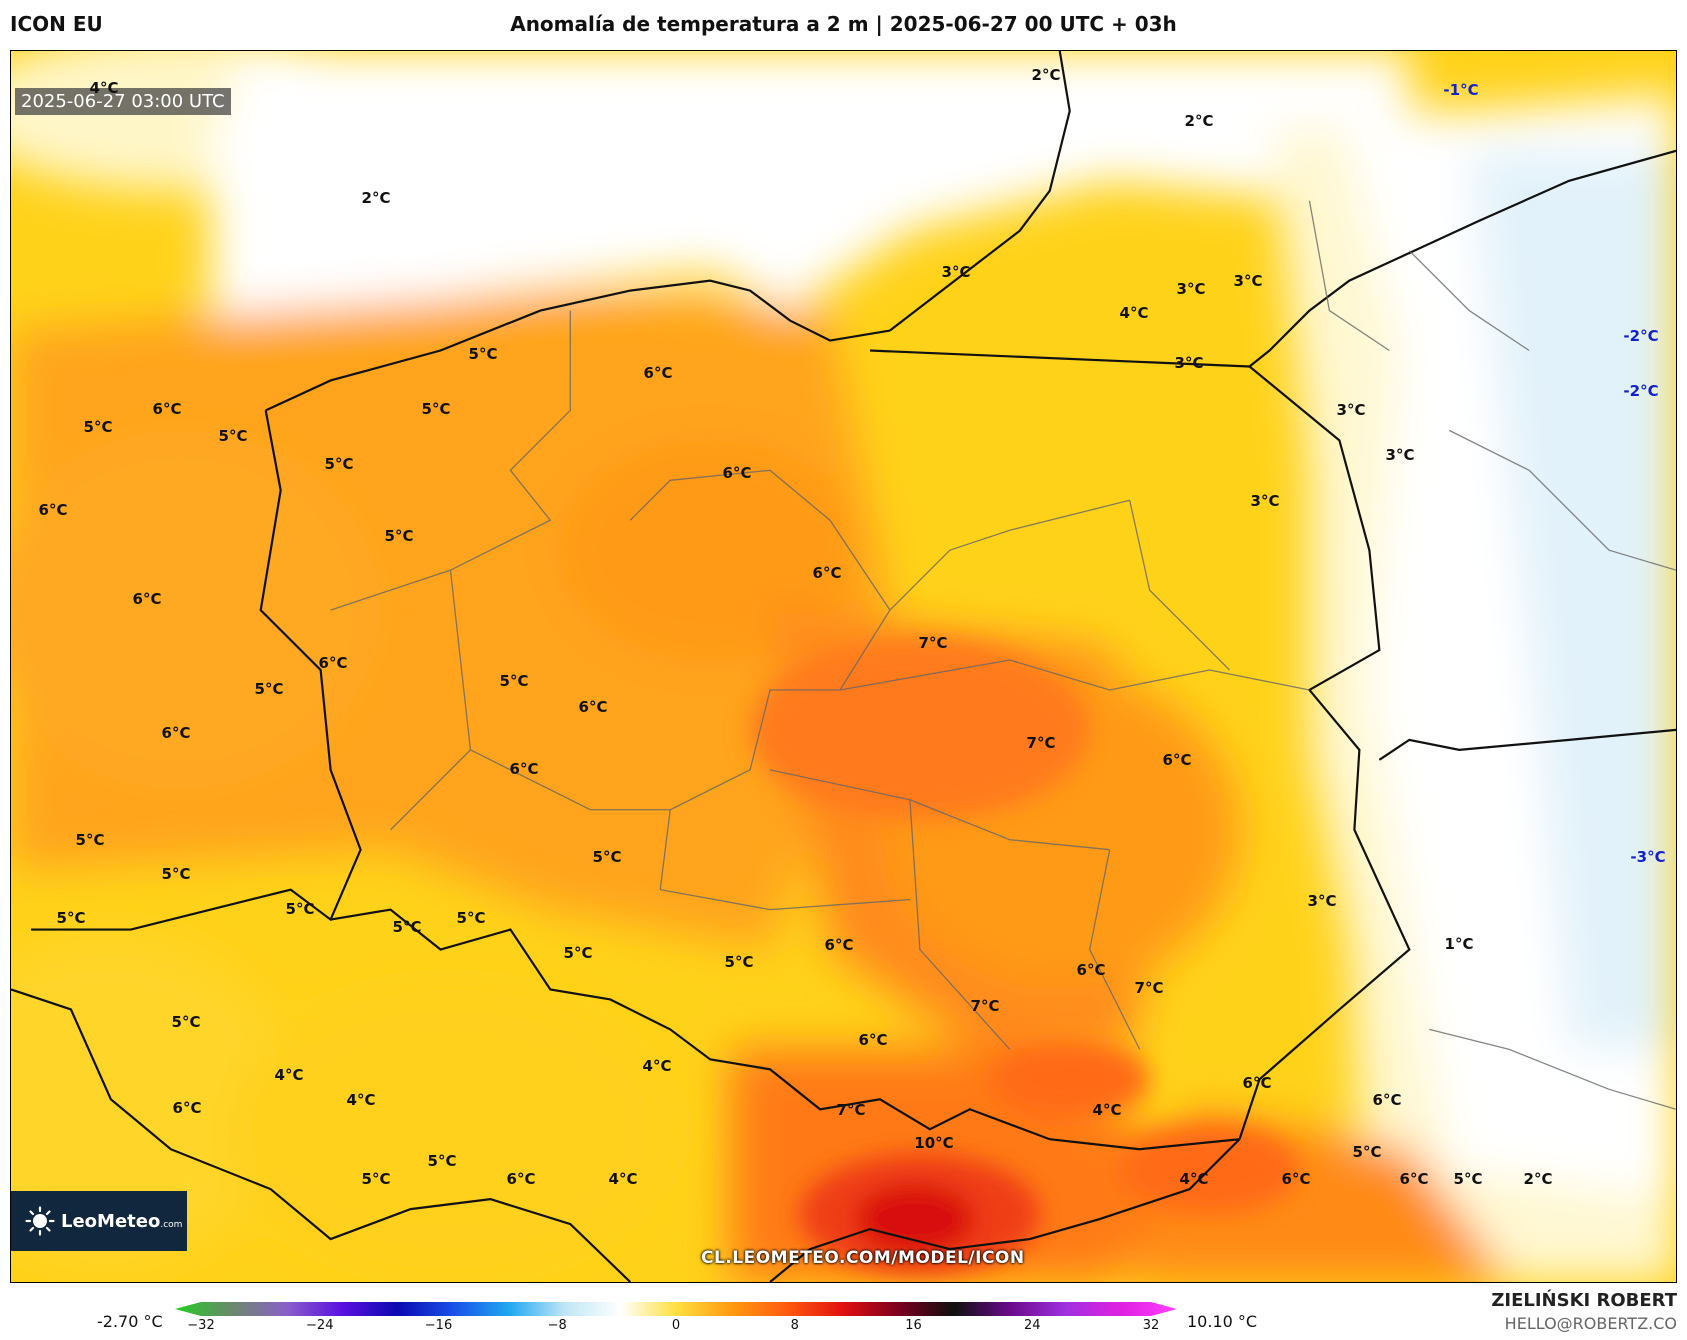  I want to click on source-url: CL.LEOMETEO.COM/MODEL/ICON, so click(863, 1258).